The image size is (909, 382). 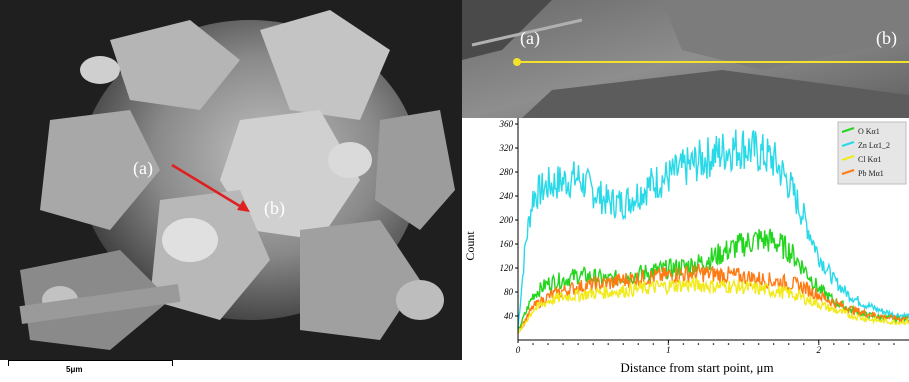 I want to click on point-b-label: (b), so click(x=274, y=208).